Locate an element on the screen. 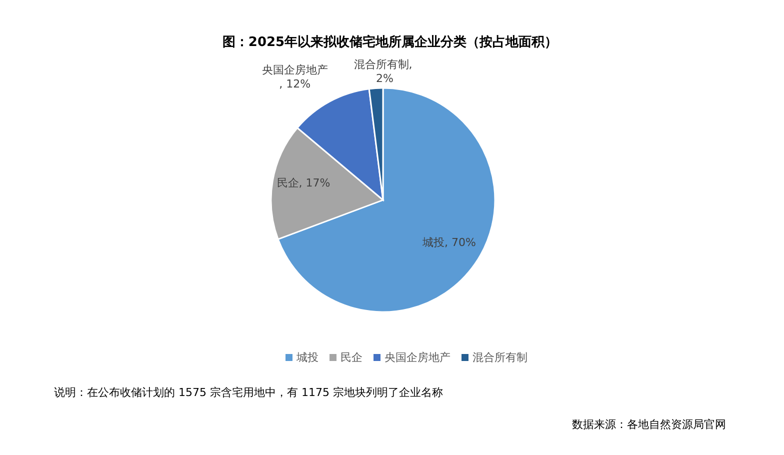 The image size is (784, 455). legend-label: 混合所有制 is located at coordinates (500, 357).